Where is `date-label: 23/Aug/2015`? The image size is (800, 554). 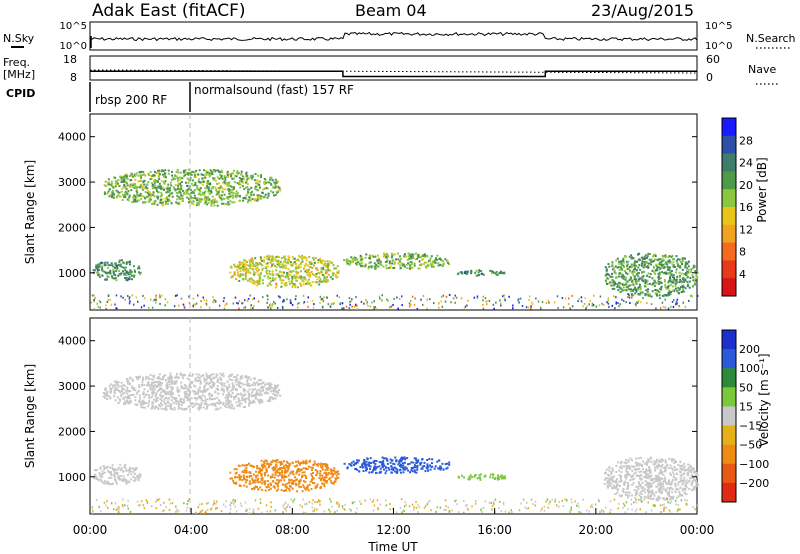
date-label: 23/Aug/2015 is located at coordinates (642, 10).